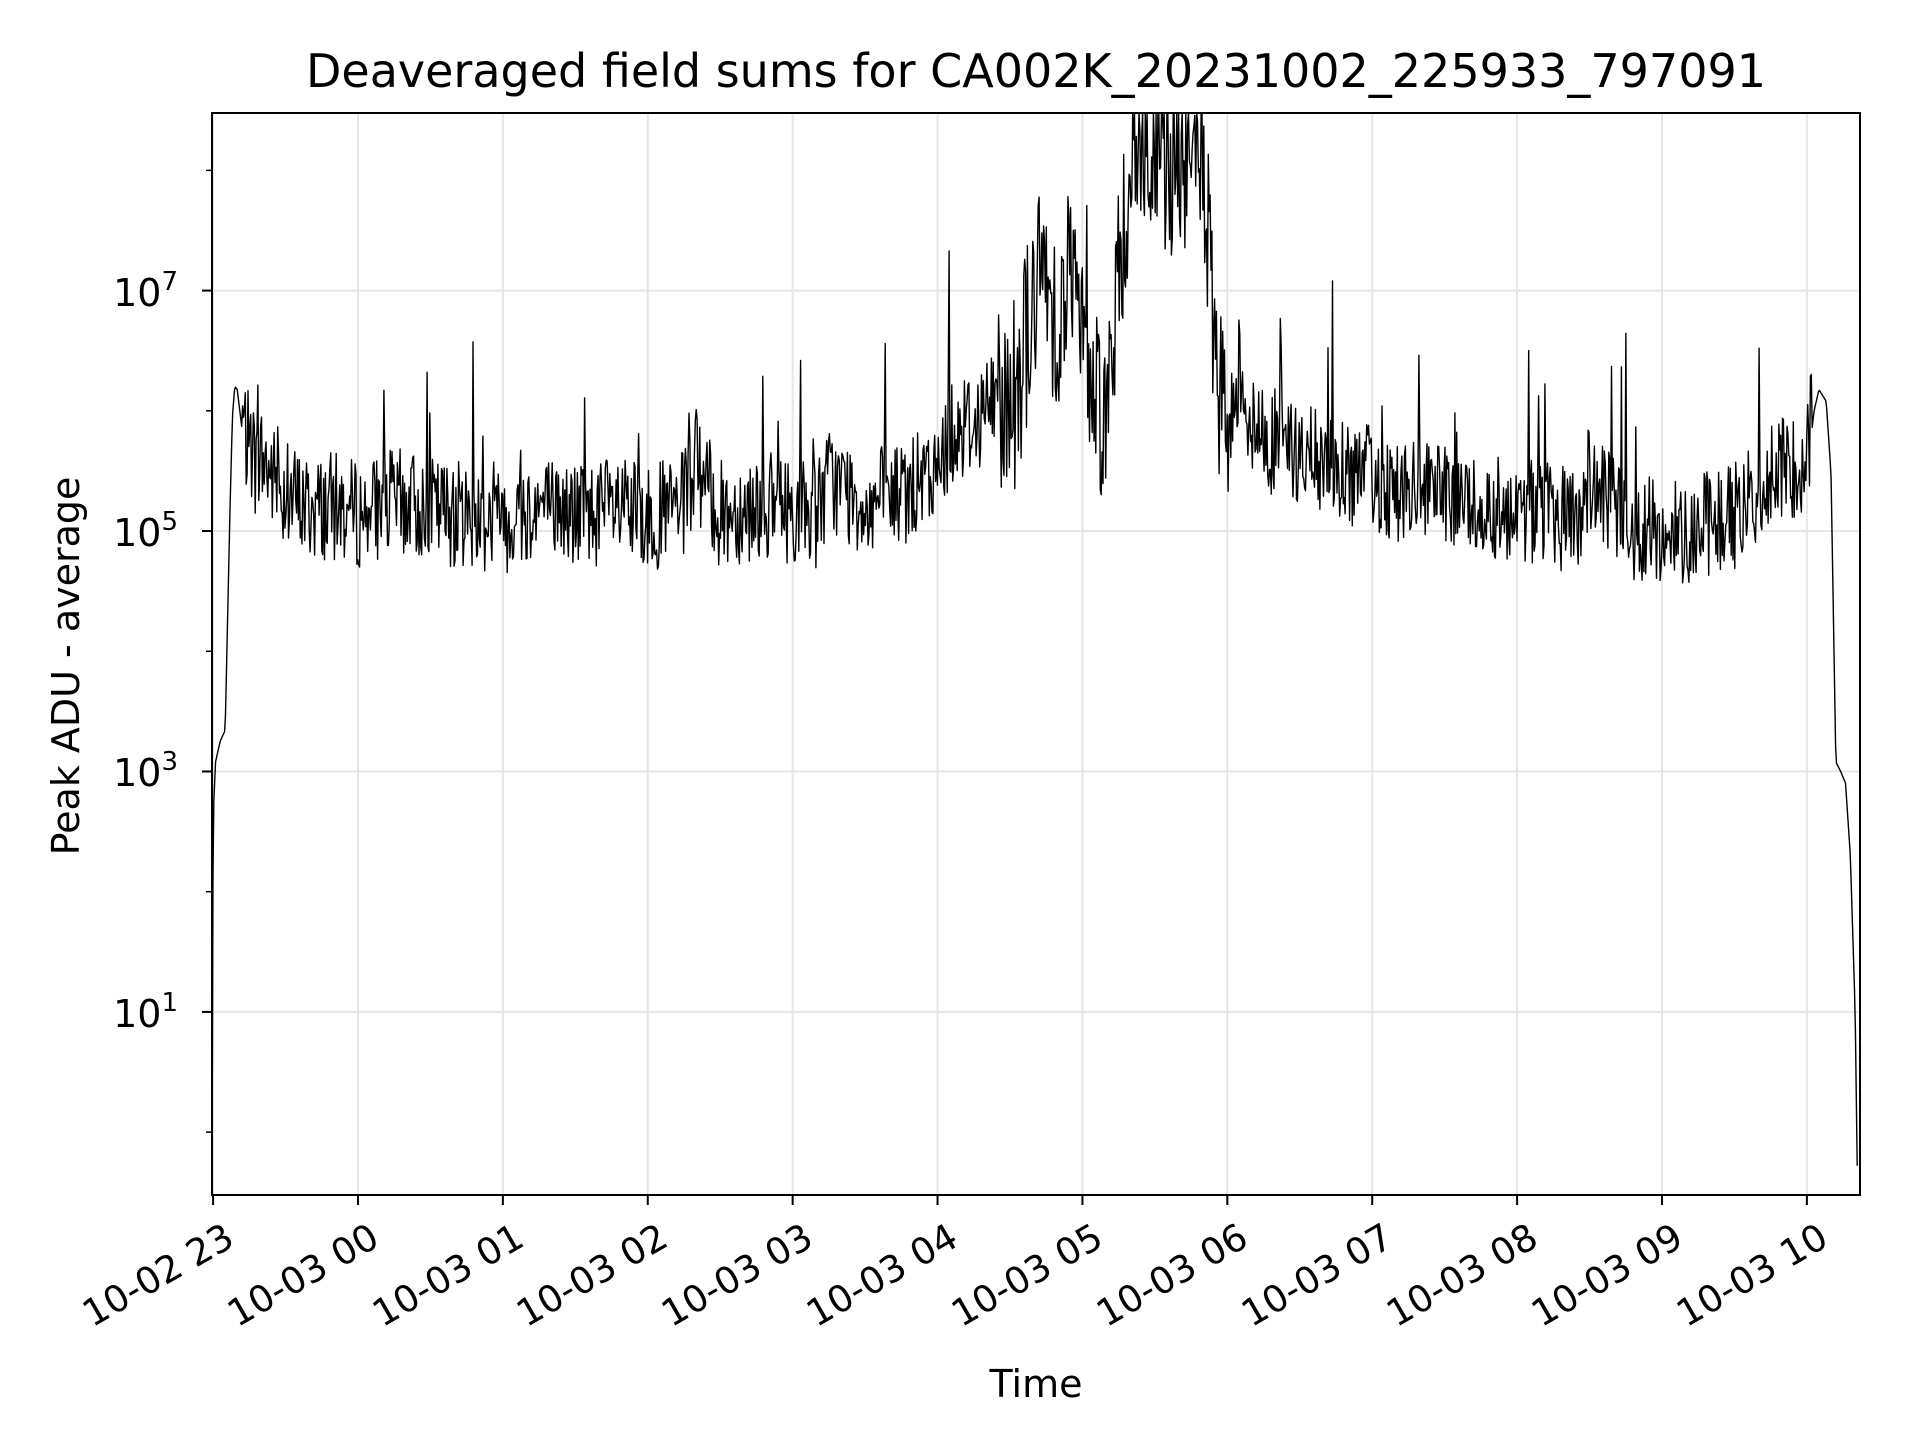 Image resolution: width=1920 pixels, height=1440 pixels. Describe the element at coordinates (145, 1011) in the screenshot. I see `y-tick-label: 101` at that location.